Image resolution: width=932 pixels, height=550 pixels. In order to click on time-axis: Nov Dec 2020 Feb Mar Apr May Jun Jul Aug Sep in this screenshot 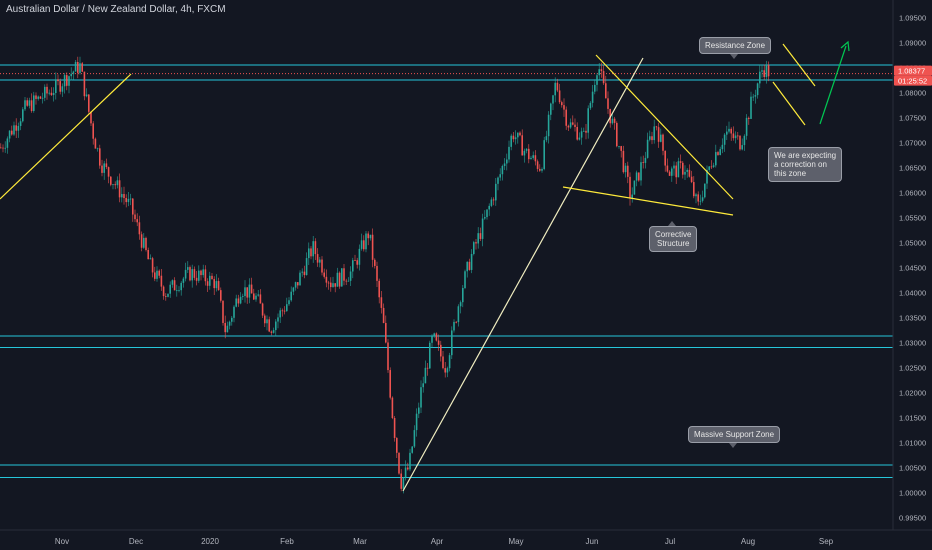, I will do `click(466, 537)`.